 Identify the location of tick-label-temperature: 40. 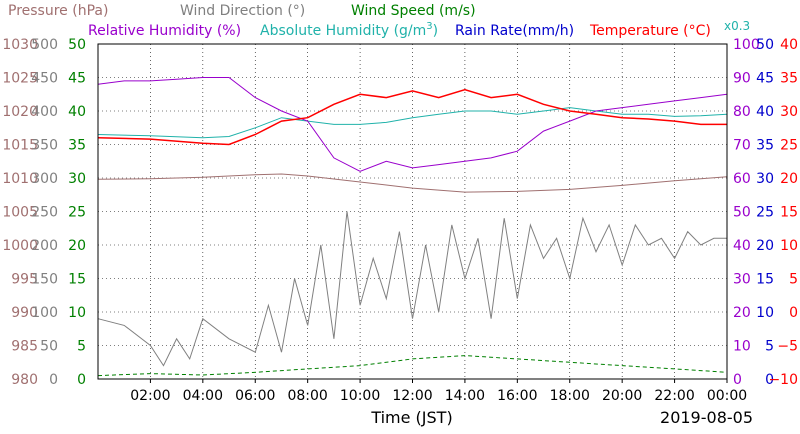
(789, 45).